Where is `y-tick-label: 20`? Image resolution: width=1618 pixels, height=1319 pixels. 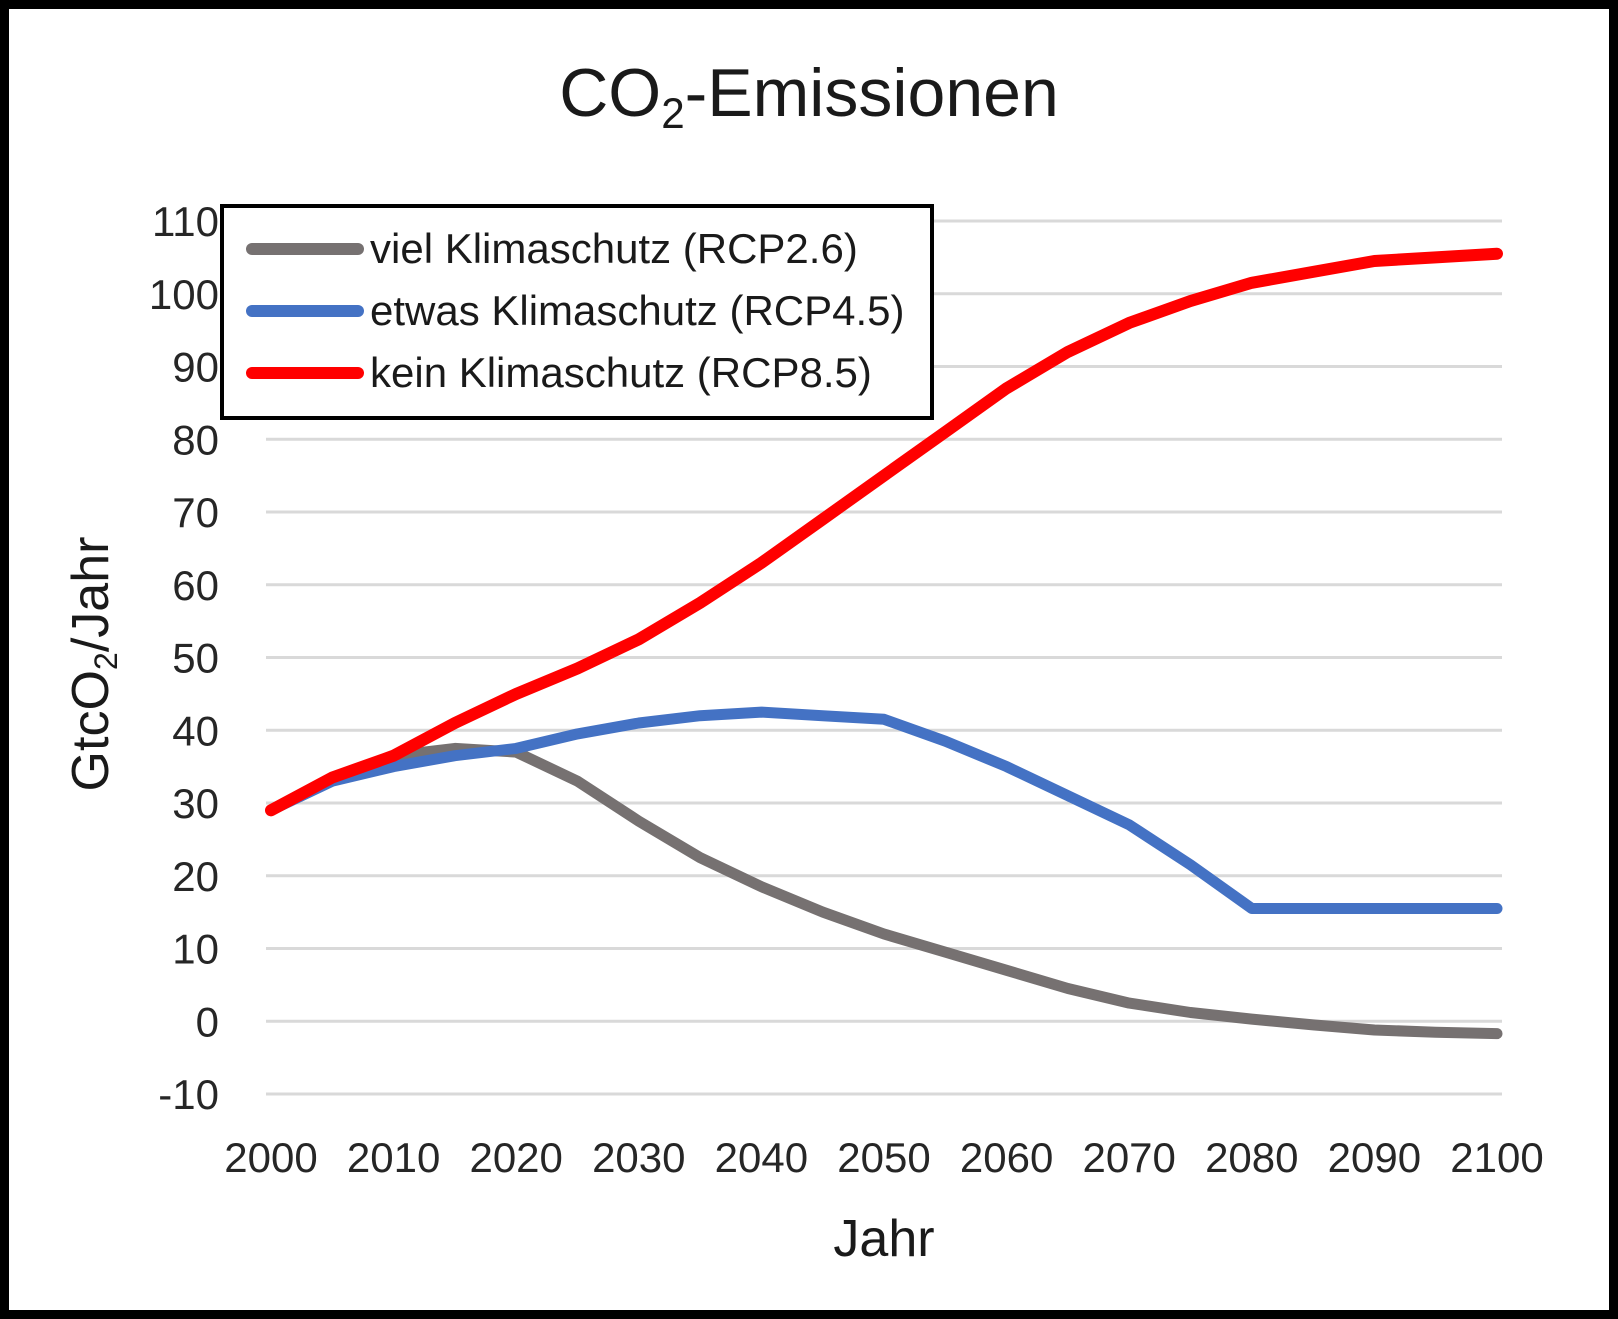 y-tick-label: 20 is located at coordinates (195, 876).